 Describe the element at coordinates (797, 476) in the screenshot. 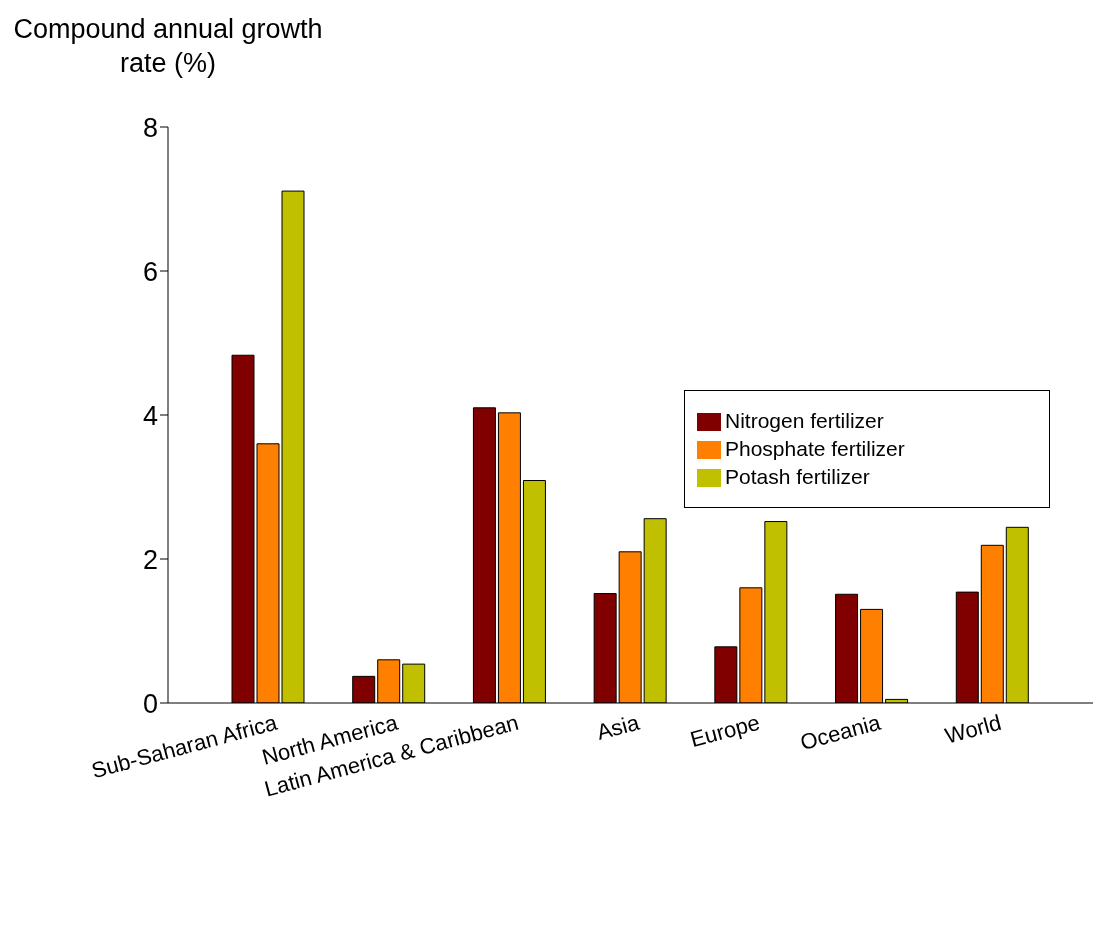

I see `legend-label: Potash fertilizer` at that location.